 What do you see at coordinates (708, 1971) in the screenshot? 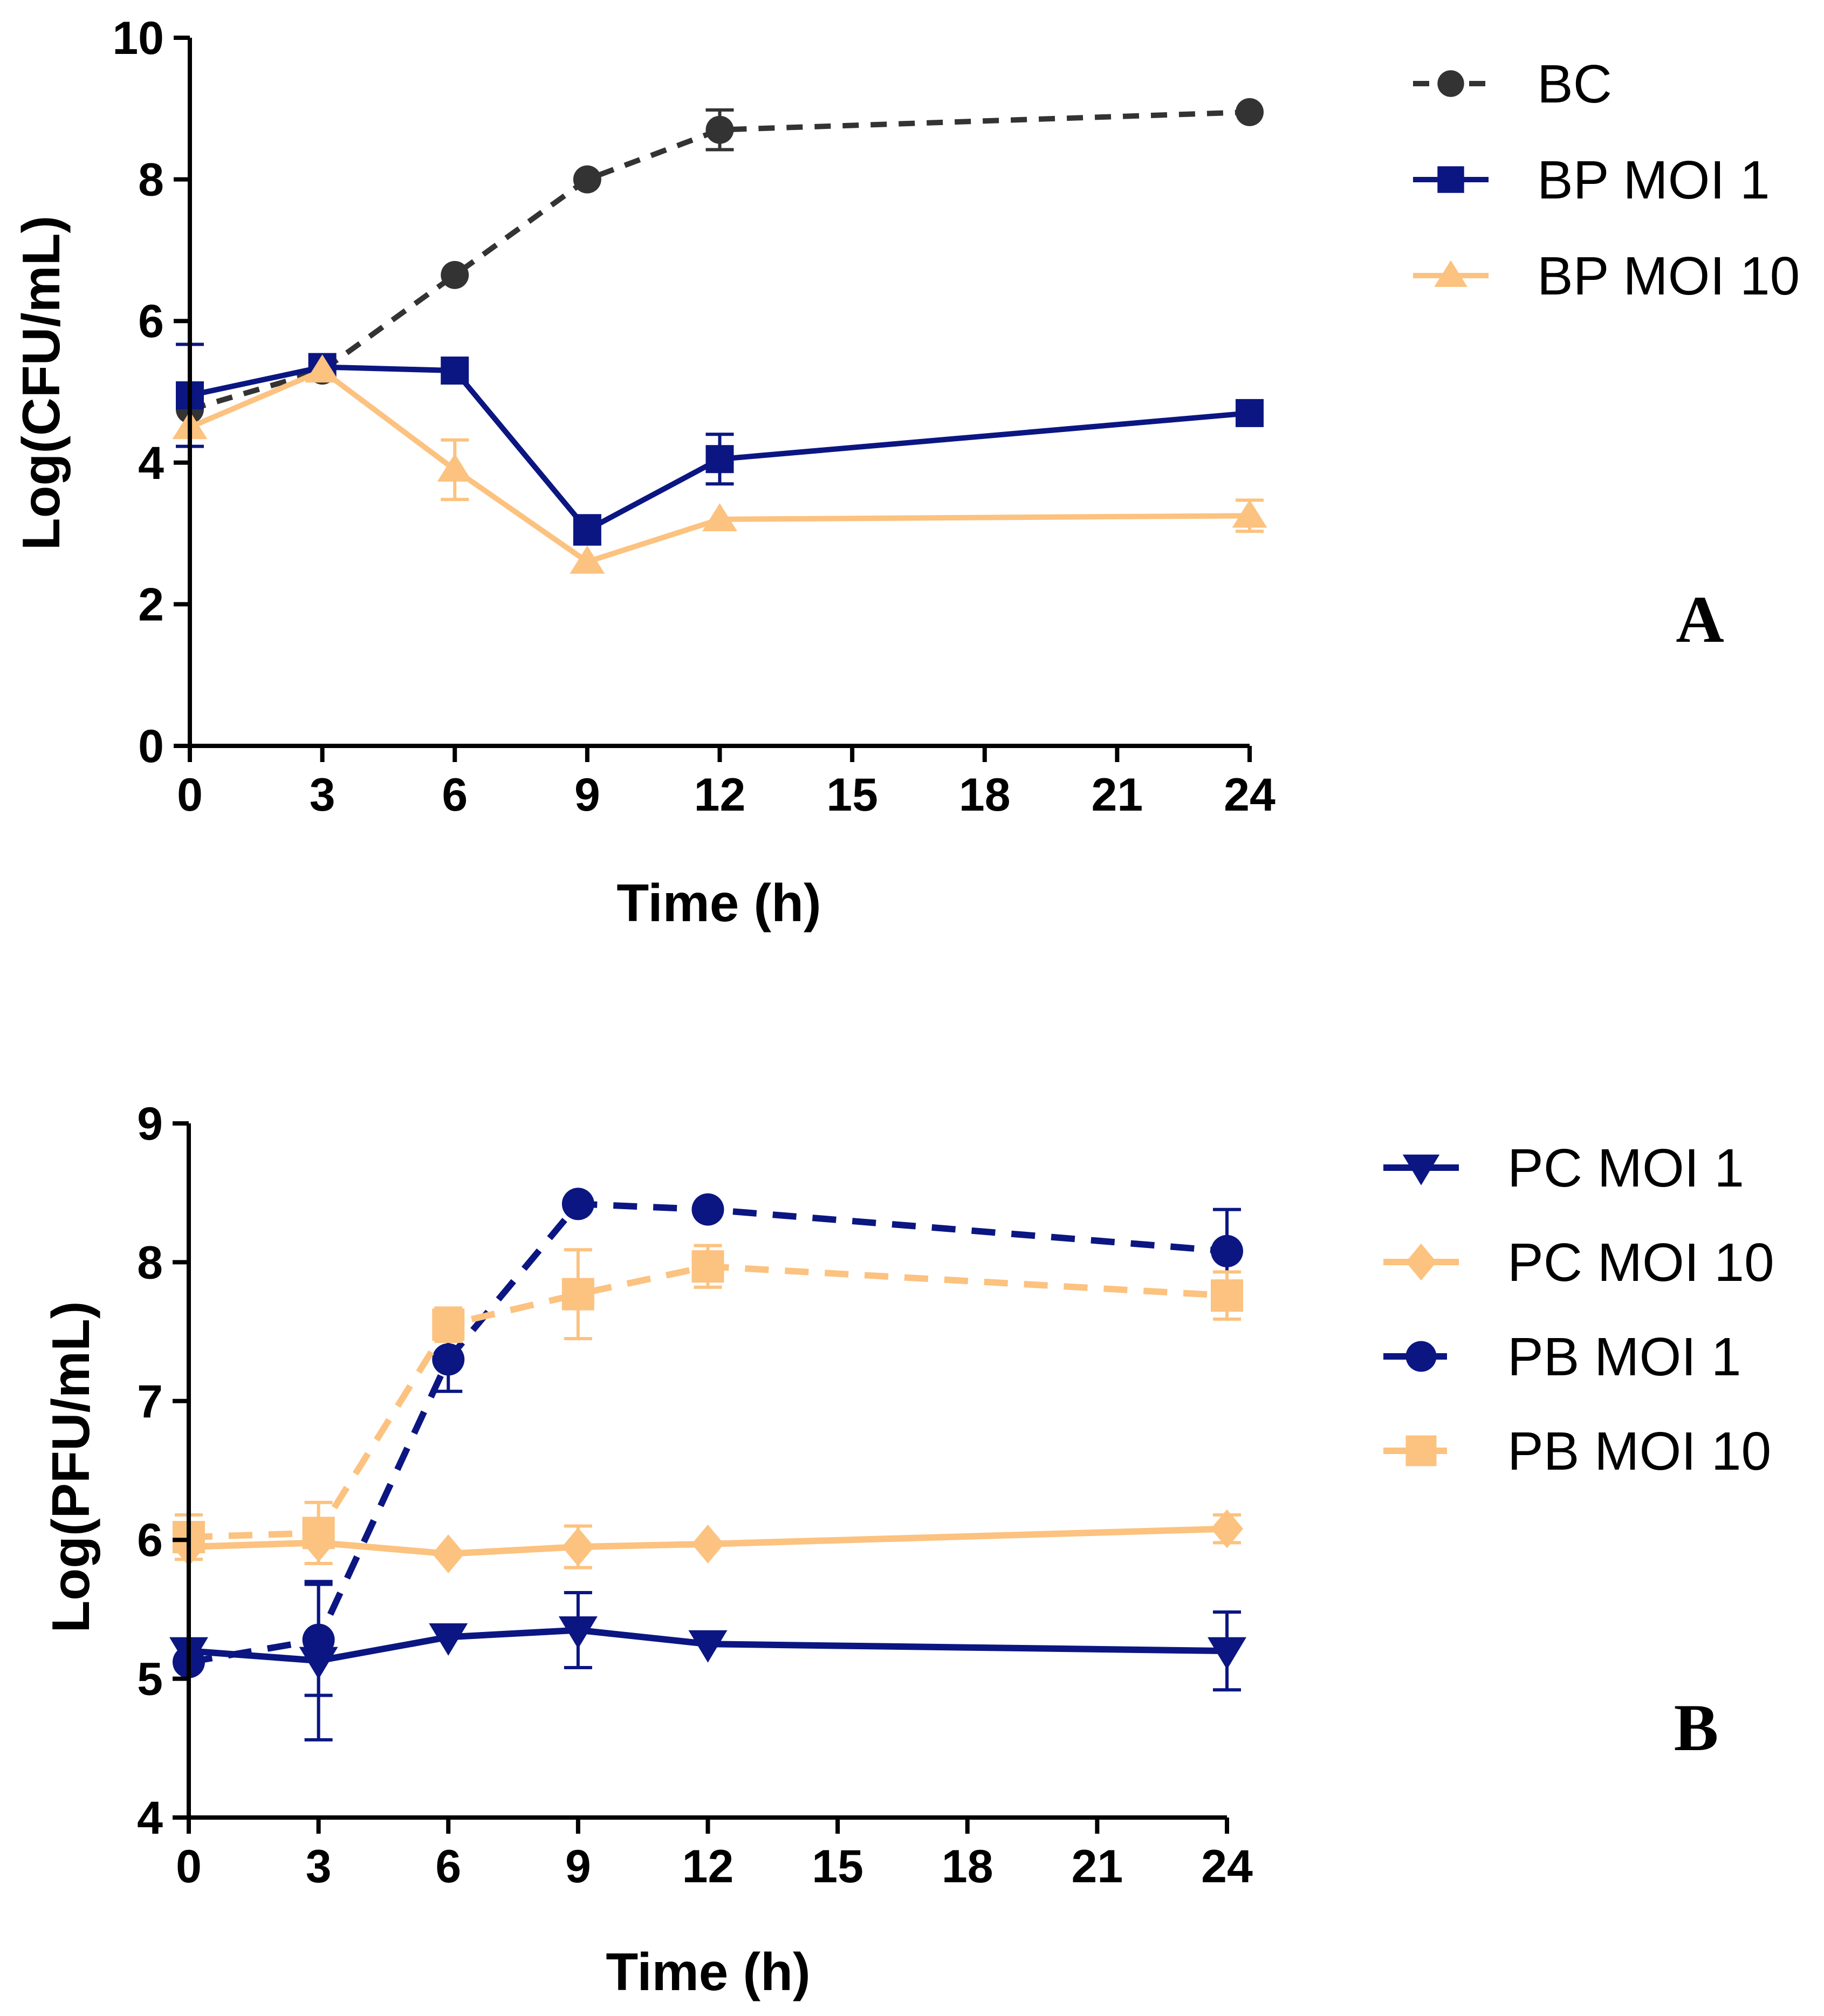
I see `panel-b-x-axis-title: Time (h)` at bounding box center [708, 1971].